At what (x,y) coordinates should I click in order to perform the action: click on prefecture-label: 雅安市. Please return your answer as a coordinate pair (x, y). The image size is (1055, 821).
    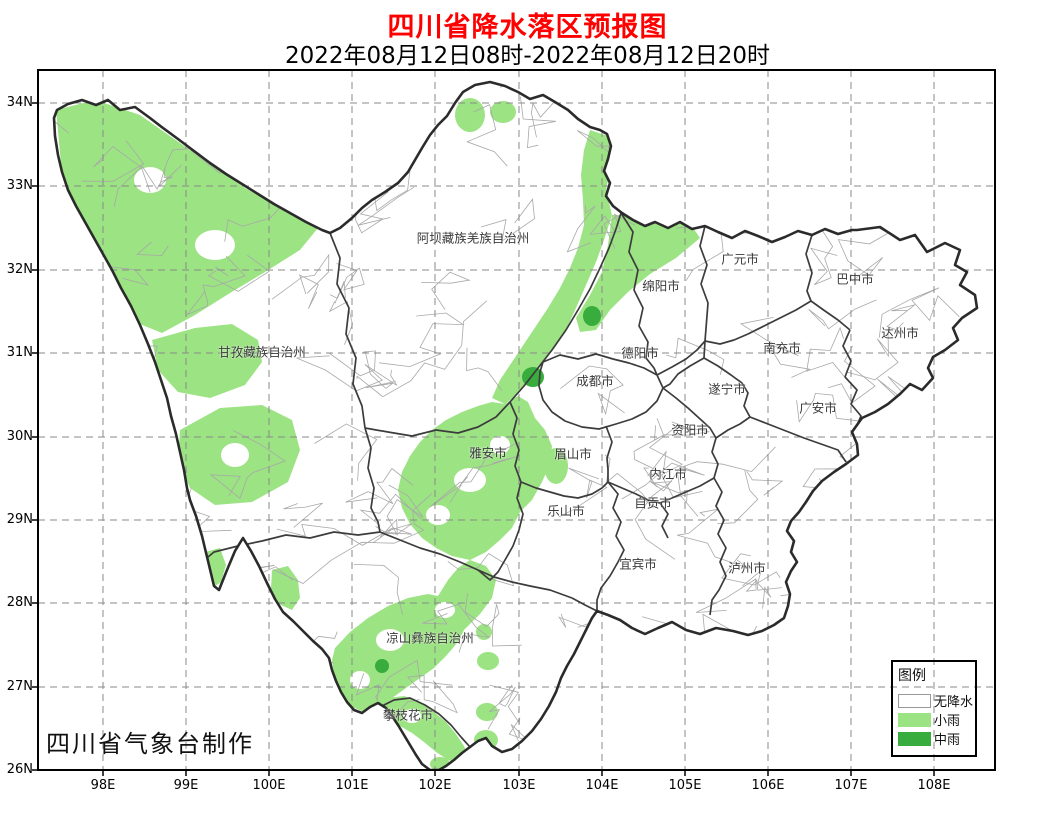
    Looking at the image, I should click on (488, 453).